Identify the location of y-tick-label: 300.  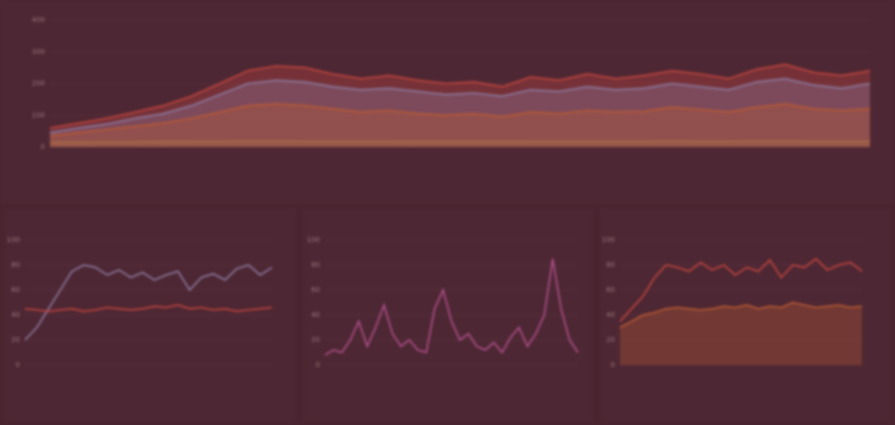
(38, 52).